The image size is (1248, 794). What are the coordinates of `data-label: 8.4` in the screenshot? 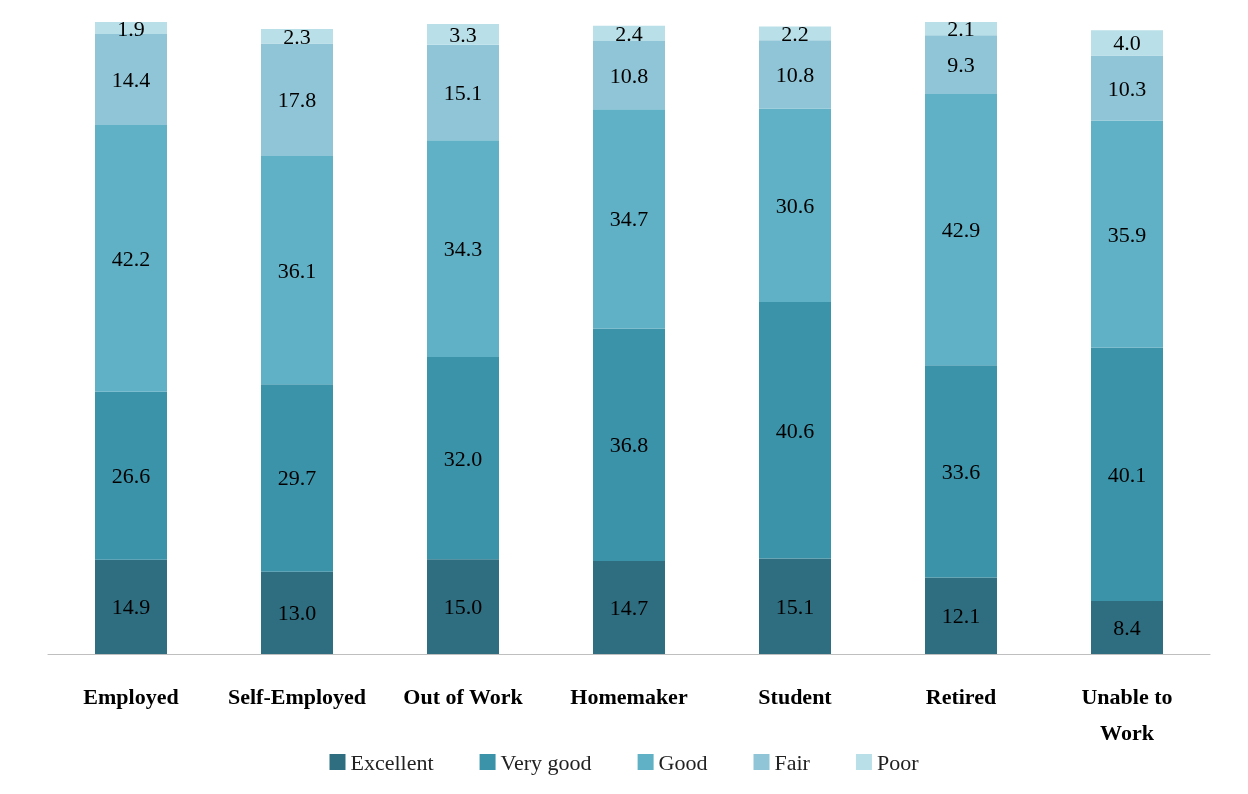 It's located at (1127, 627).